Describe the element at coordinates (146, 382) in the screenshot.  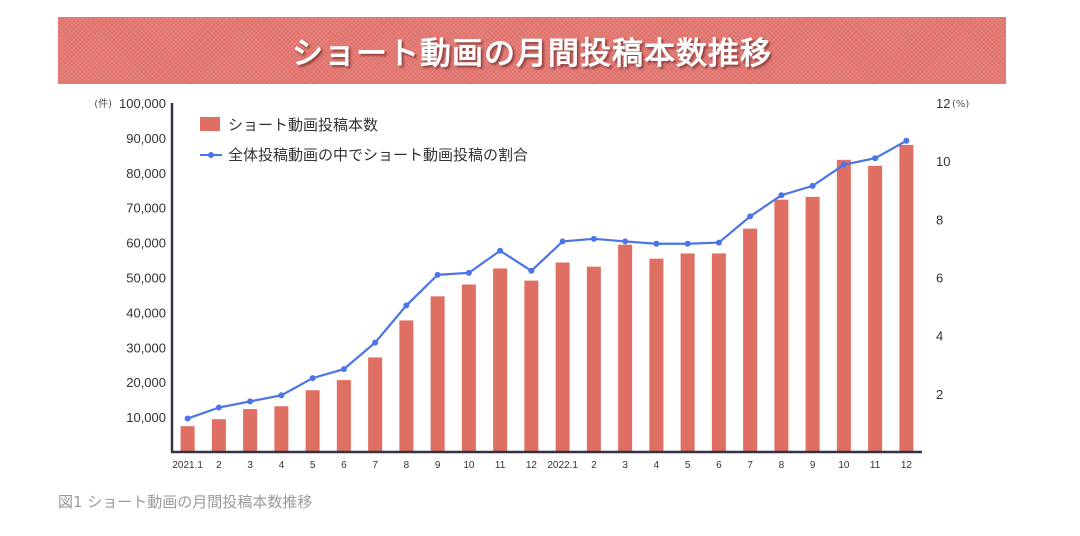
I see `left-axis-tick-label: 20,000` at that location.